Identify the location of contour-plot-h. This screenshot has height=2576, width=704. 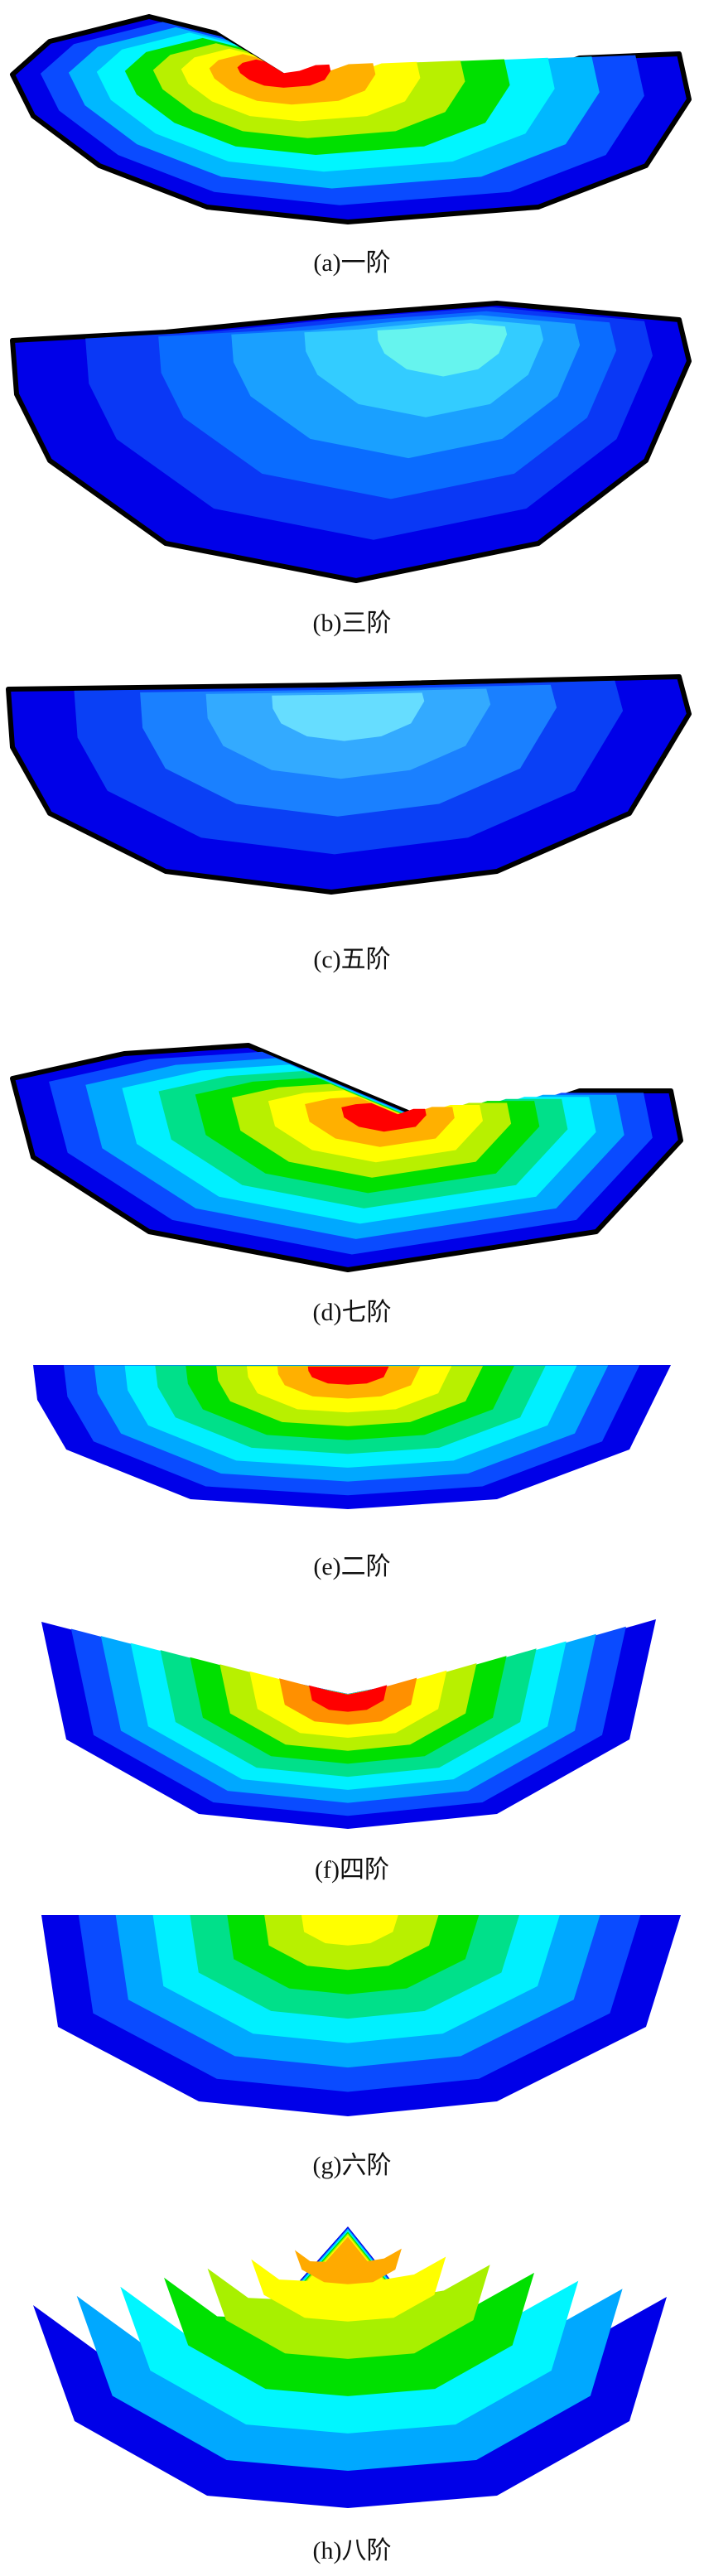
(350, 2367).